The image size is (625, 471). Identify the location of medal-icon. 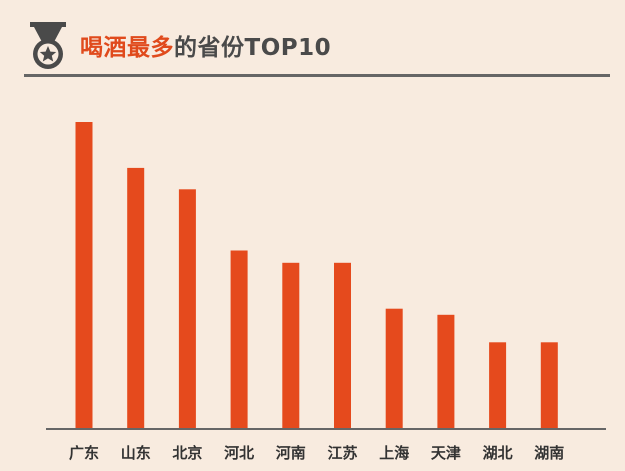
(48, 45).